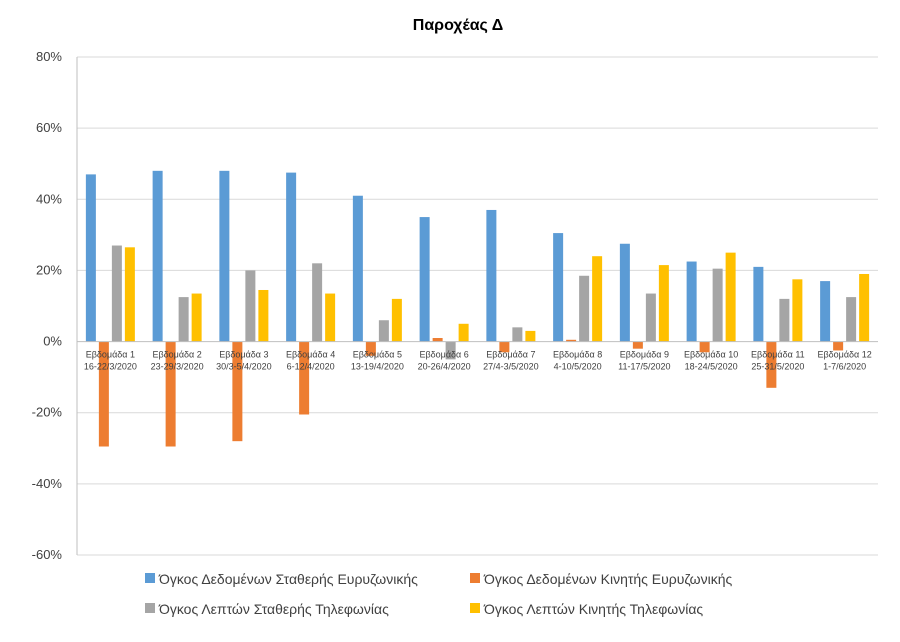 This screenshot has height=642, width=900. Describe the element at coordinates (458, 25) in the screenshot. I see `chart-title: Παροχέας Δ` at that location.